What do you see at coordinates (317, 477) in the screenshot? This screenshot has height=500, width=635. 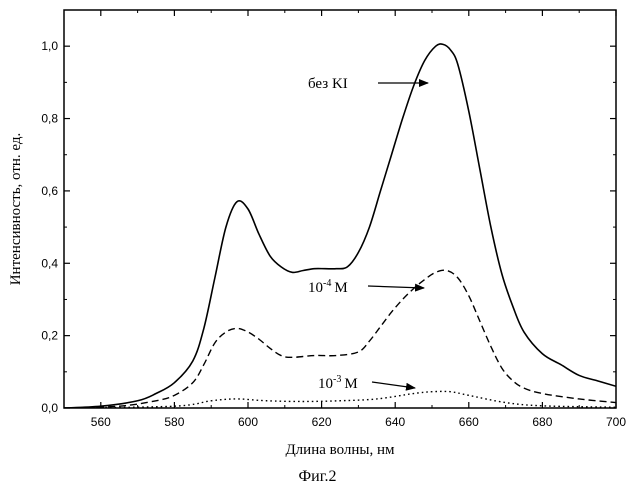 I see `figure-caption: Фиг.2` at bounding box center [317, 477].